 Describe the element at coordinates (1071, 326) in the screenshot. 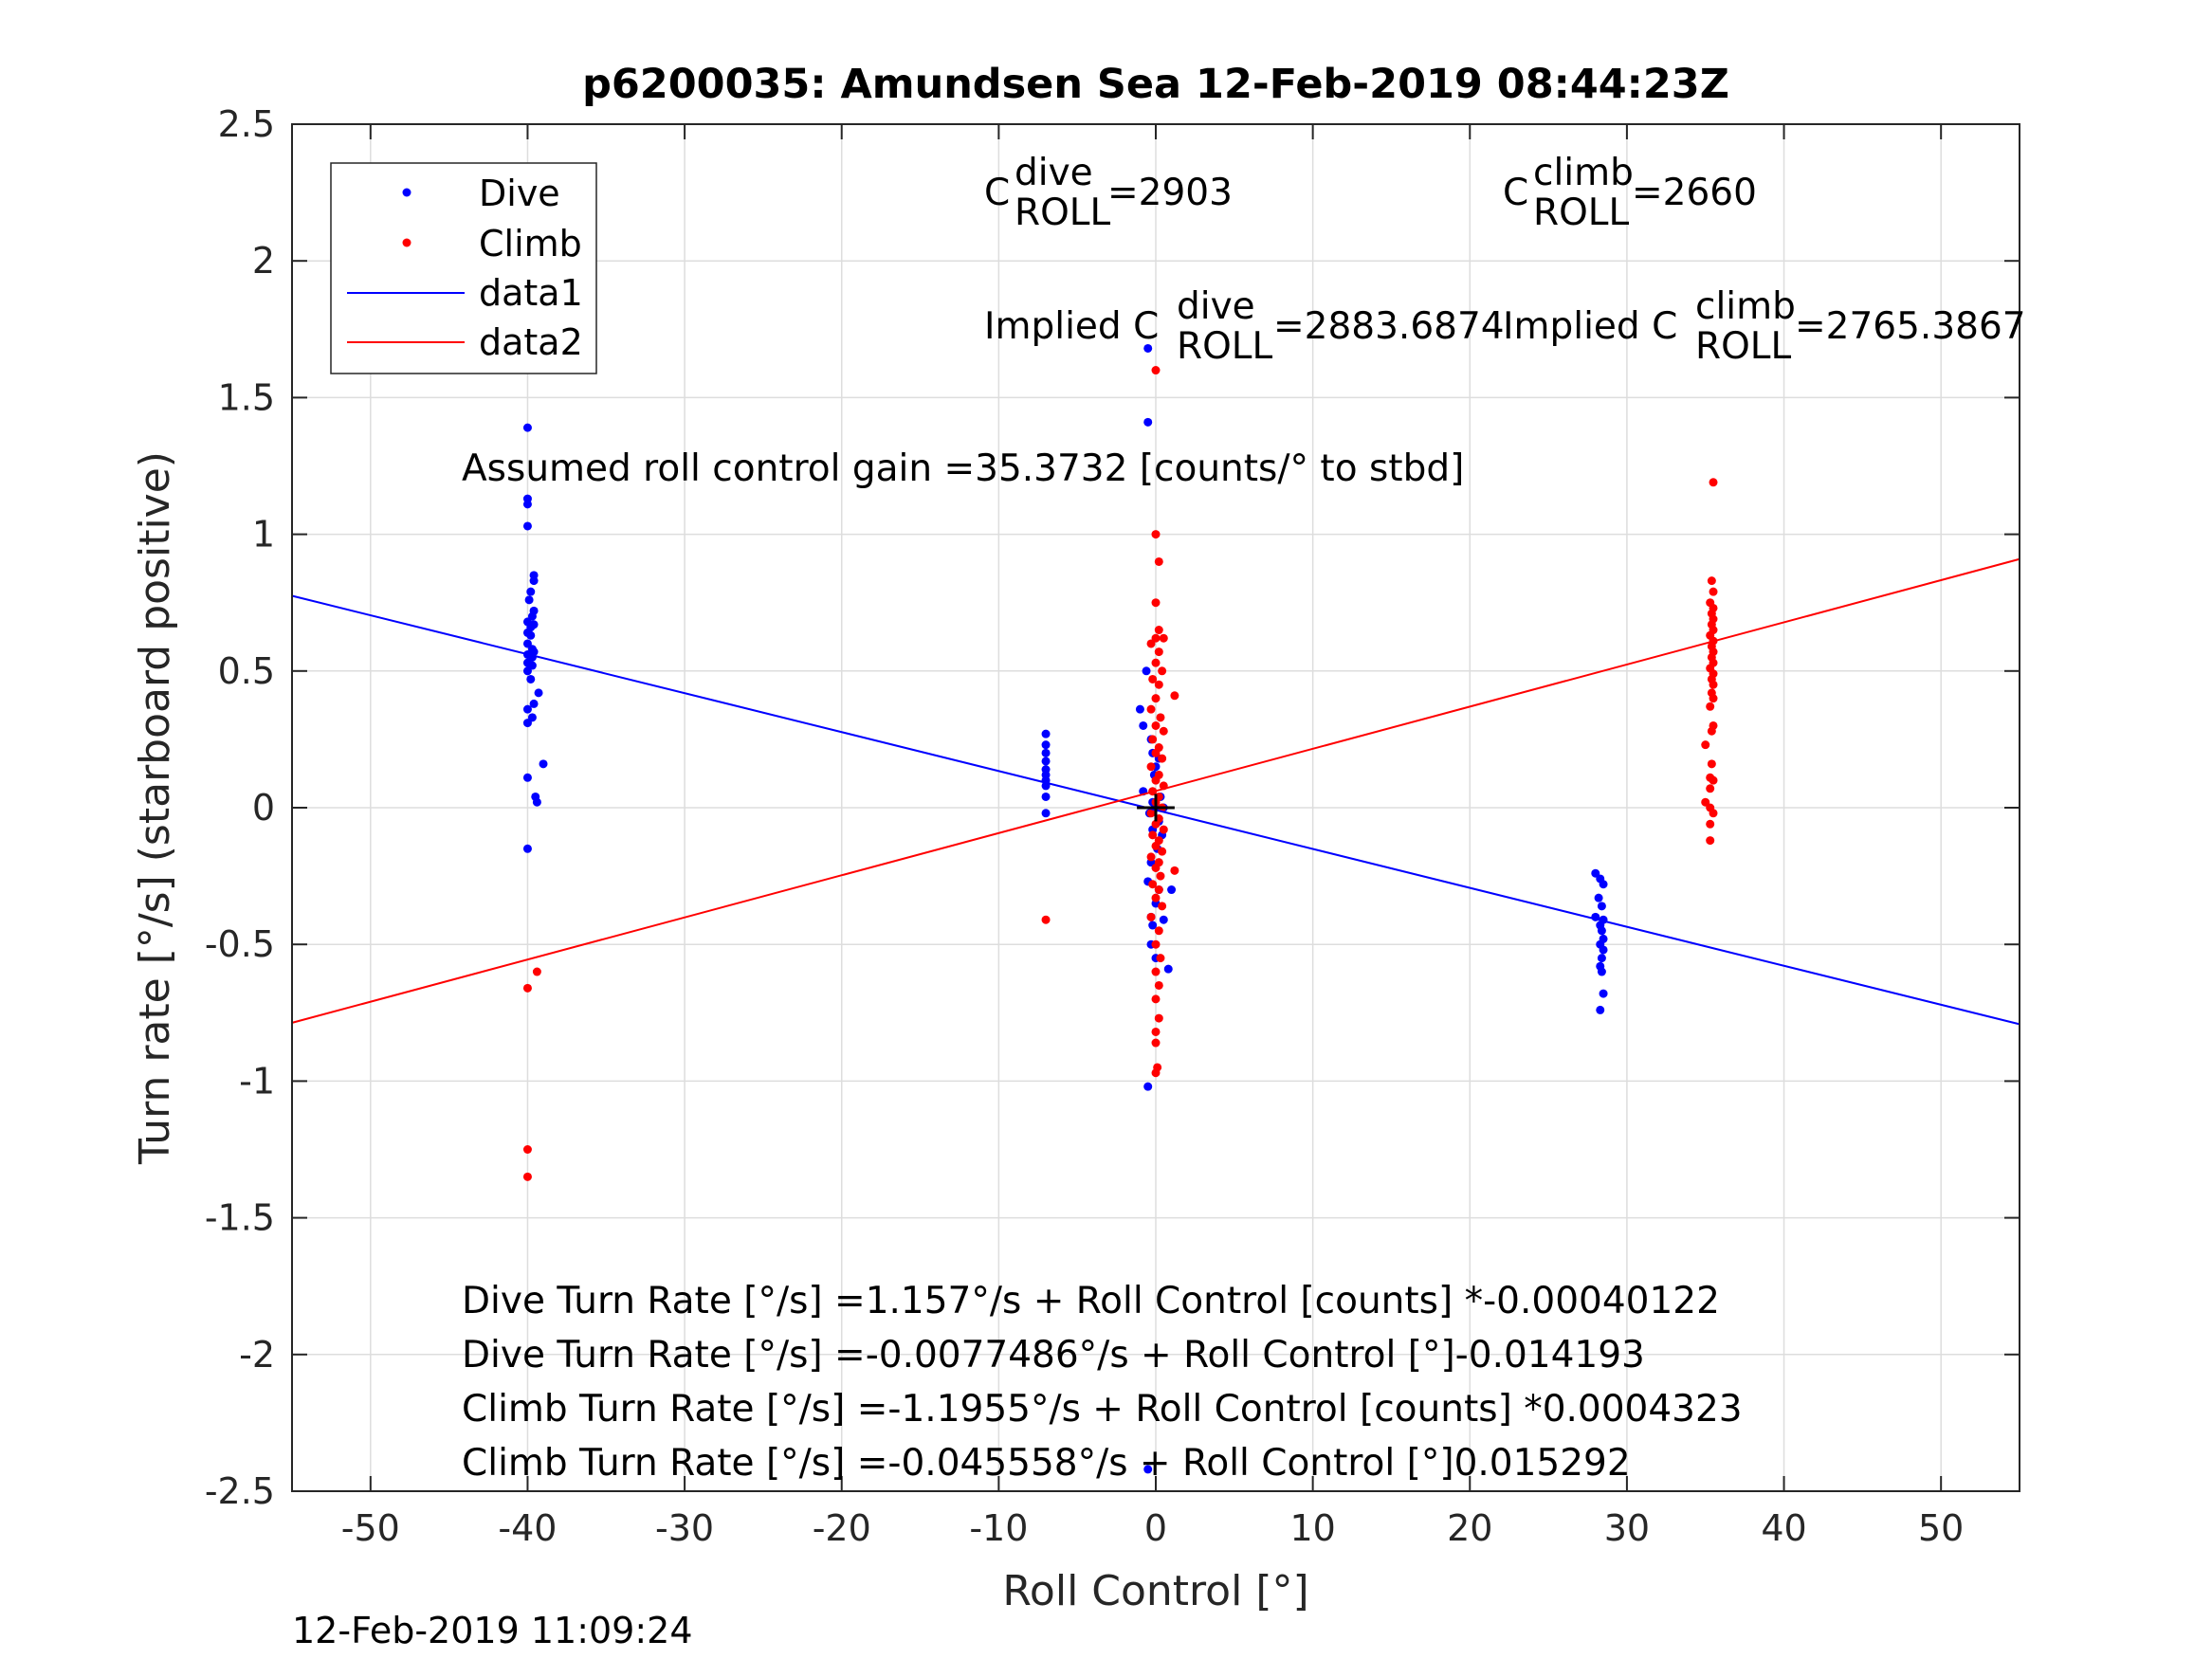

I see `svg-text: Implied C` at that location.